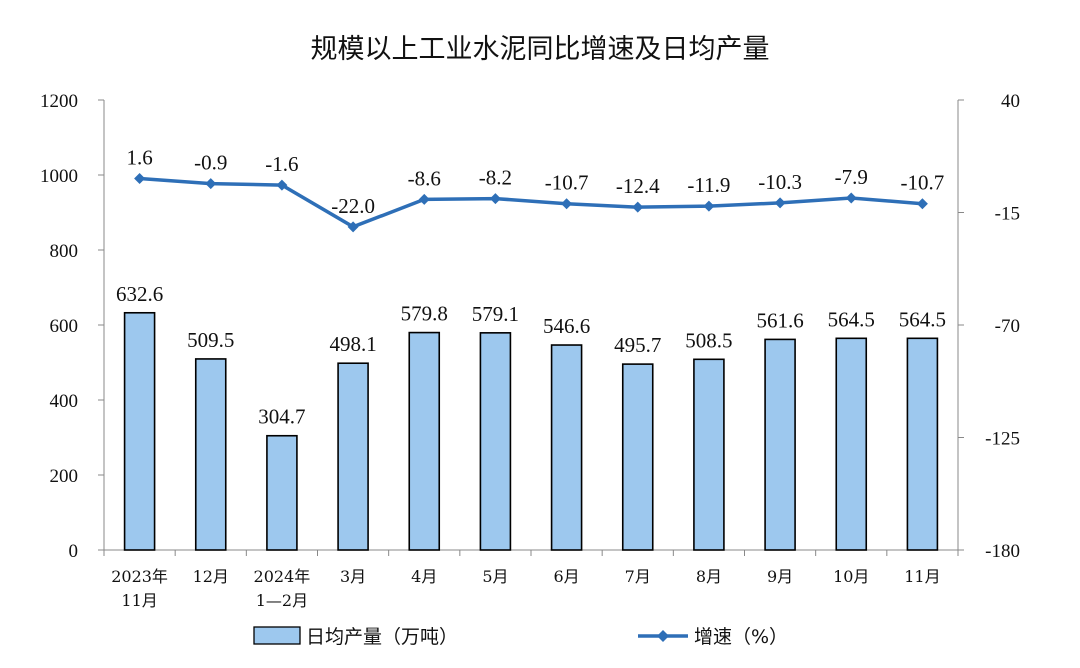 This screenshot has height=668, width=1080. I want to click on bar-data-label: 508.5, so click(708, 340).